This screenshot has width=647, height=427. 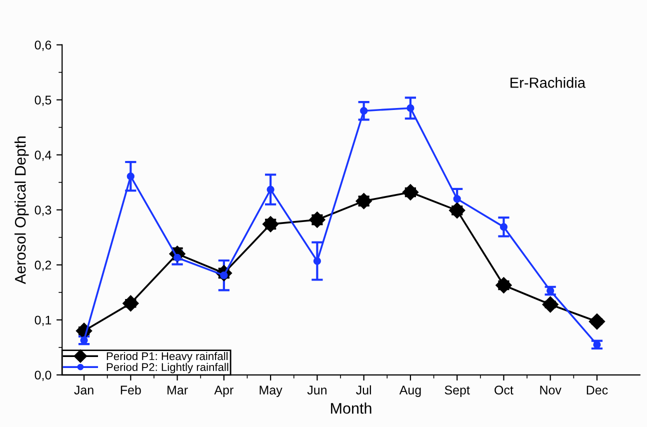 I want to click on x-tick-label: Dec, so click(x=597, y=390).